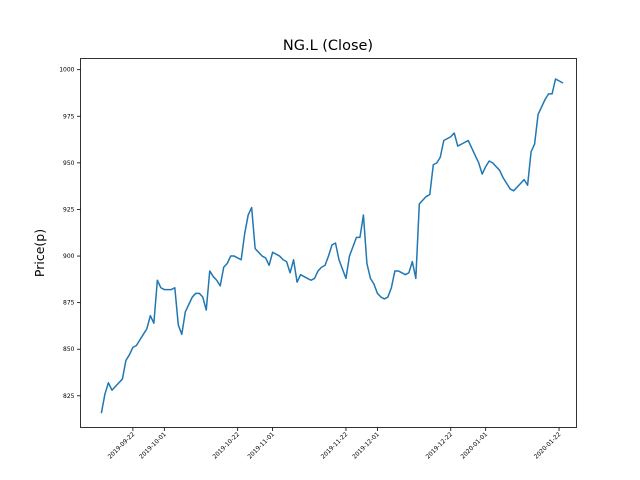 This screenshot has width=640, height=480. What do you see at coordinates (261, 446) in the screenshot?
I see `x-tick-label: 2019-11-01` at bounding box center [261, 446].